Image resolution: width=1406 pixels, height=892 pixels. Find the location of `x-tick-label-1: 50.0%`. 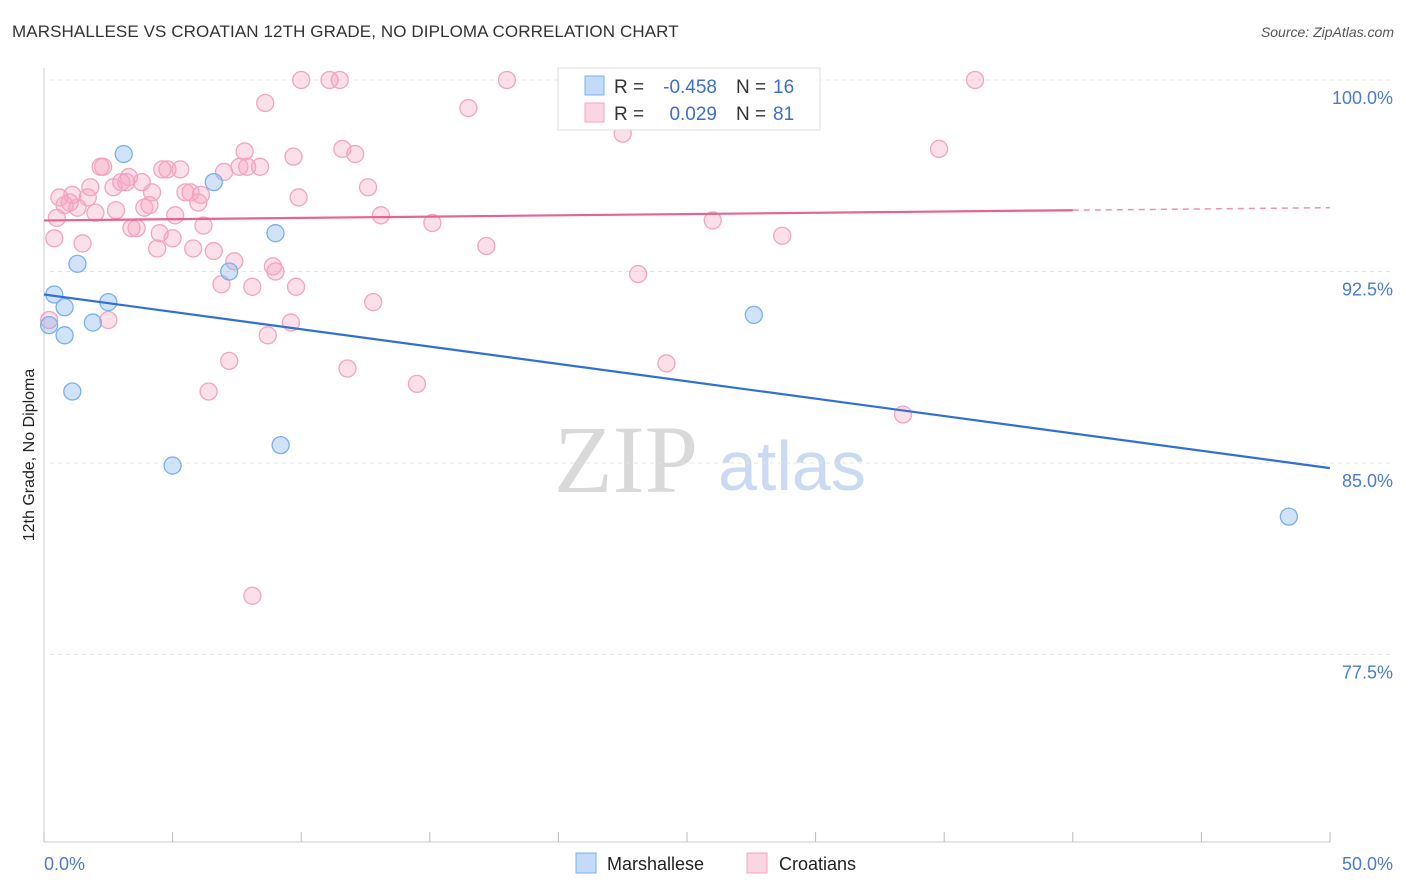

x-tick-label-1: 50.0% is located at coordinates (1367, 864).